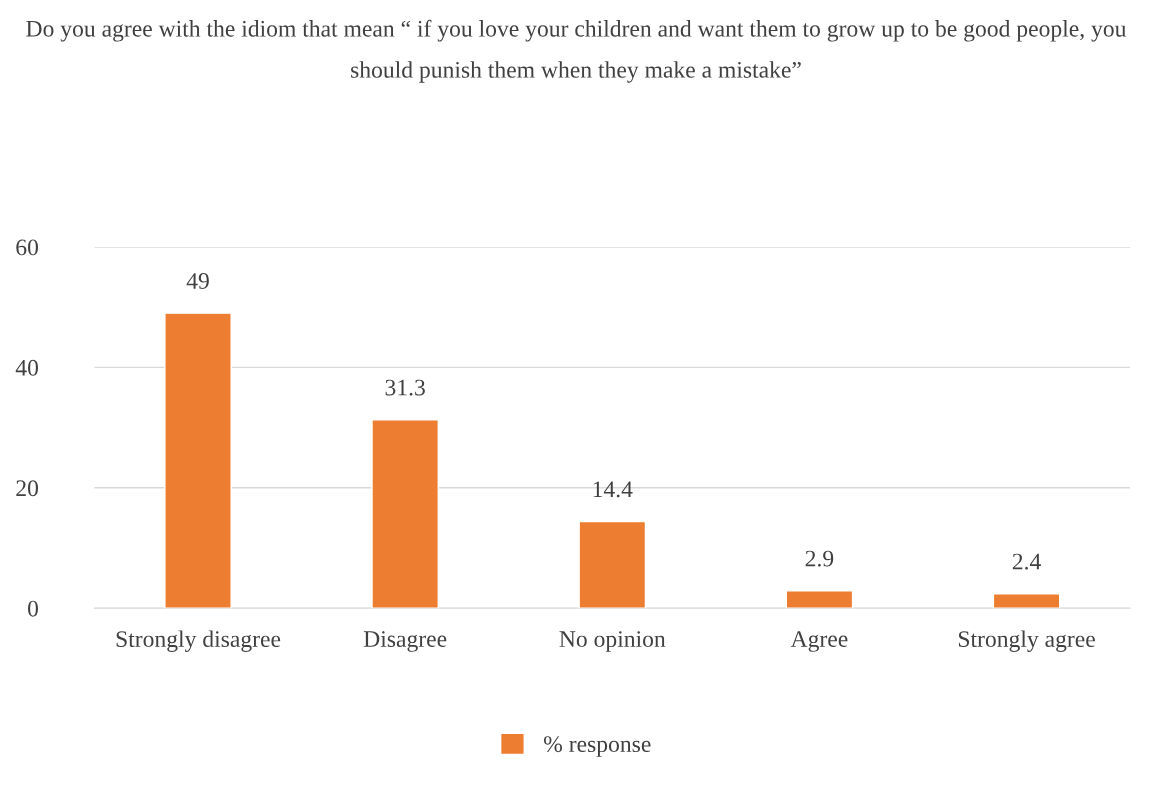  Describe the element at coordinates (33, 608) in the screenshot. I see `y-tick-label: 0` at that location.